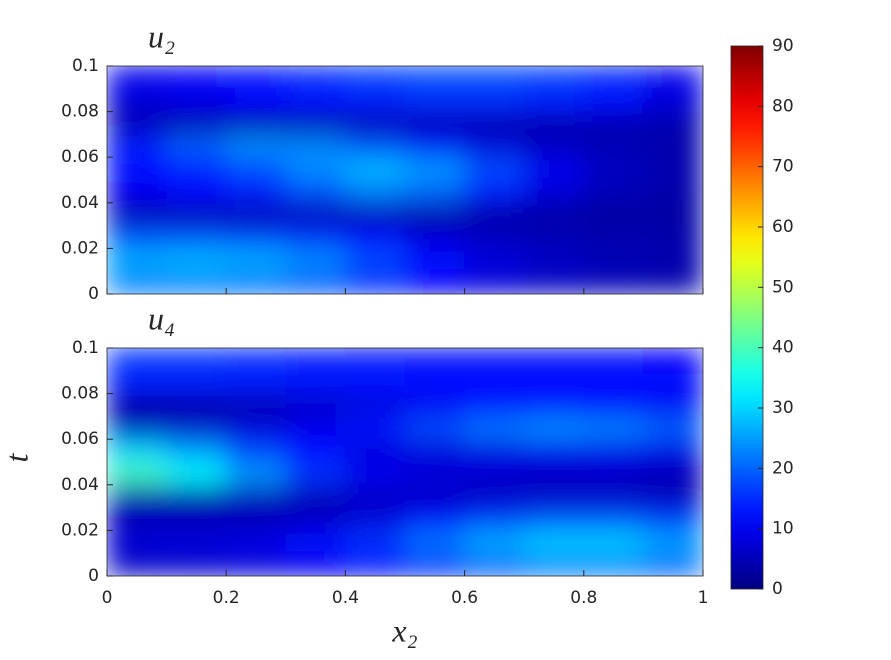 This screenshot has height=660, width=891. Describe the element at coordinates (783, 529) in the screenshot. I see `colorbar-tick-label: 10` at that location.